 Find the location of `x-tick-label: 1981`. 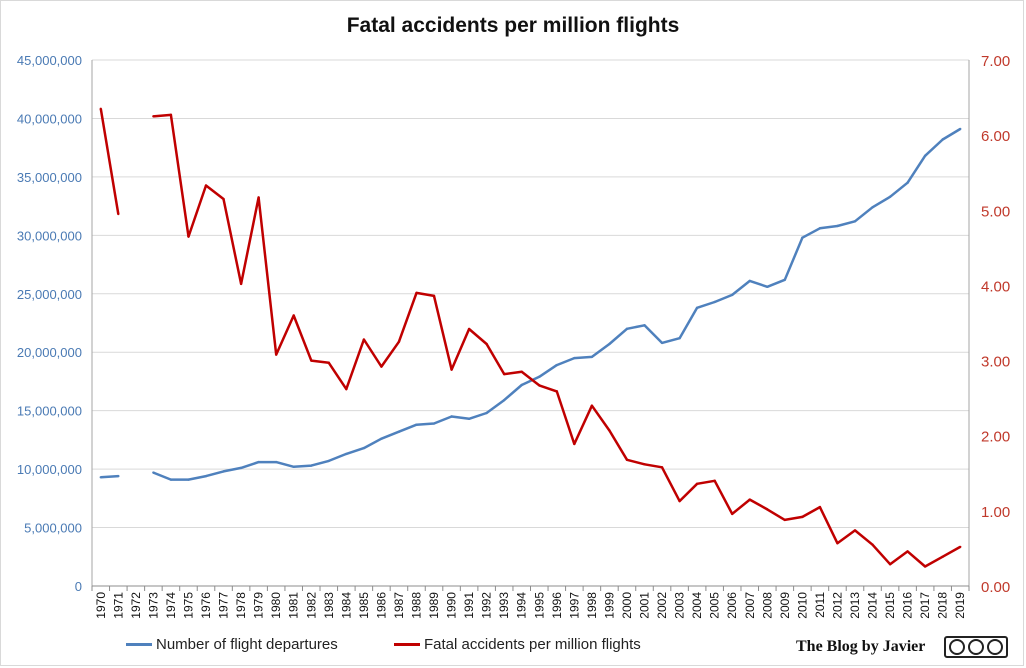

x-tick-label: 1981 is located at coordinates (294, 605).